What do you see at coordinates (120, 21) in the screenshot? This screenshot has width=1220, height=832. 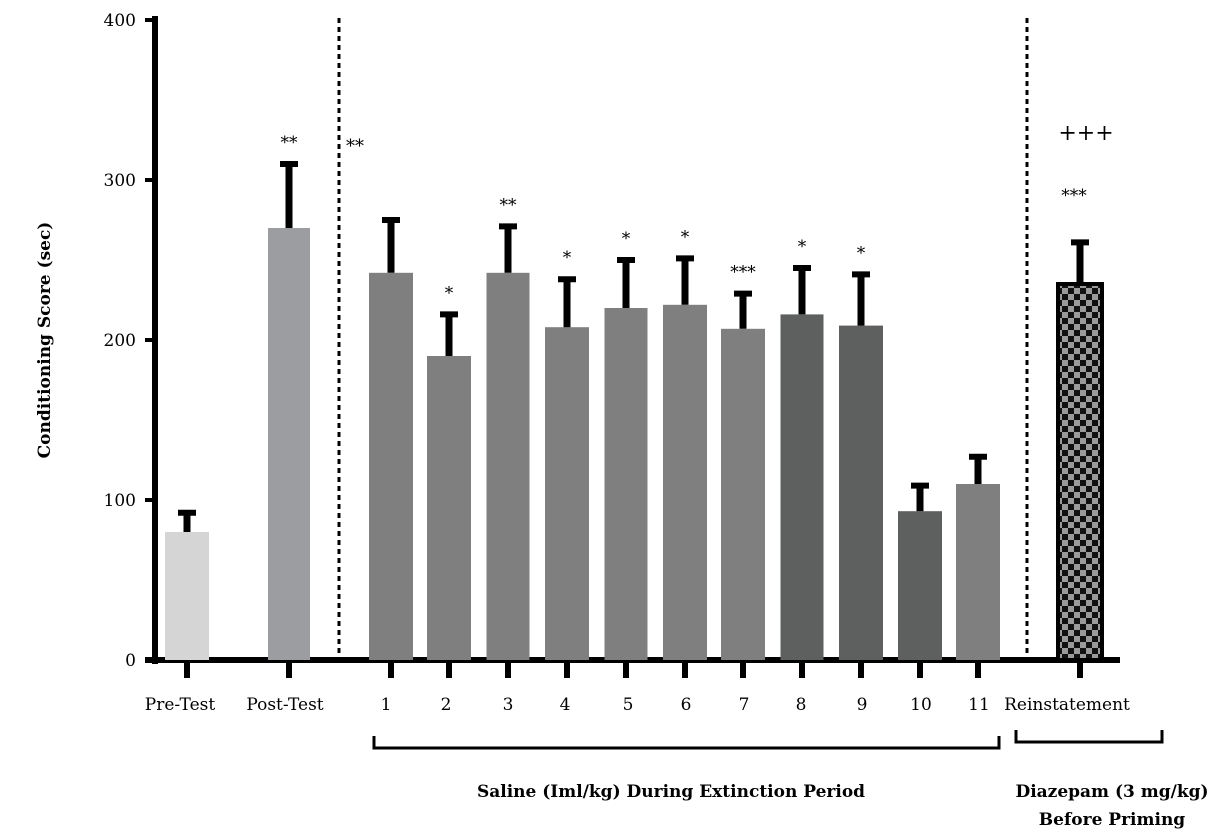 I see `y-tick-label: 400` at bounding box center [120, 21].